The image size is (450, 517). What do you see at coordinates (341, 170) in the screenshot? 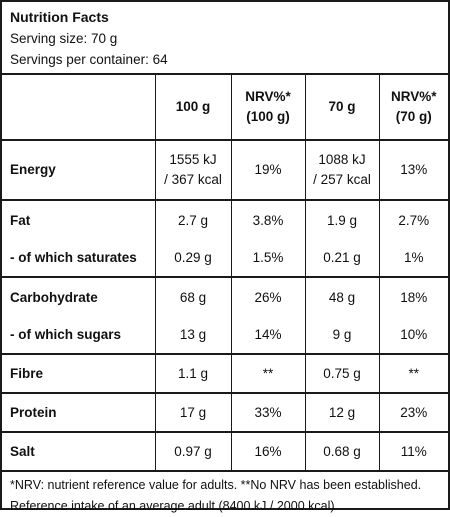
I see `value-per-70g: 1088 kJ/ 257 kcal` at bounding box center [341, 170].